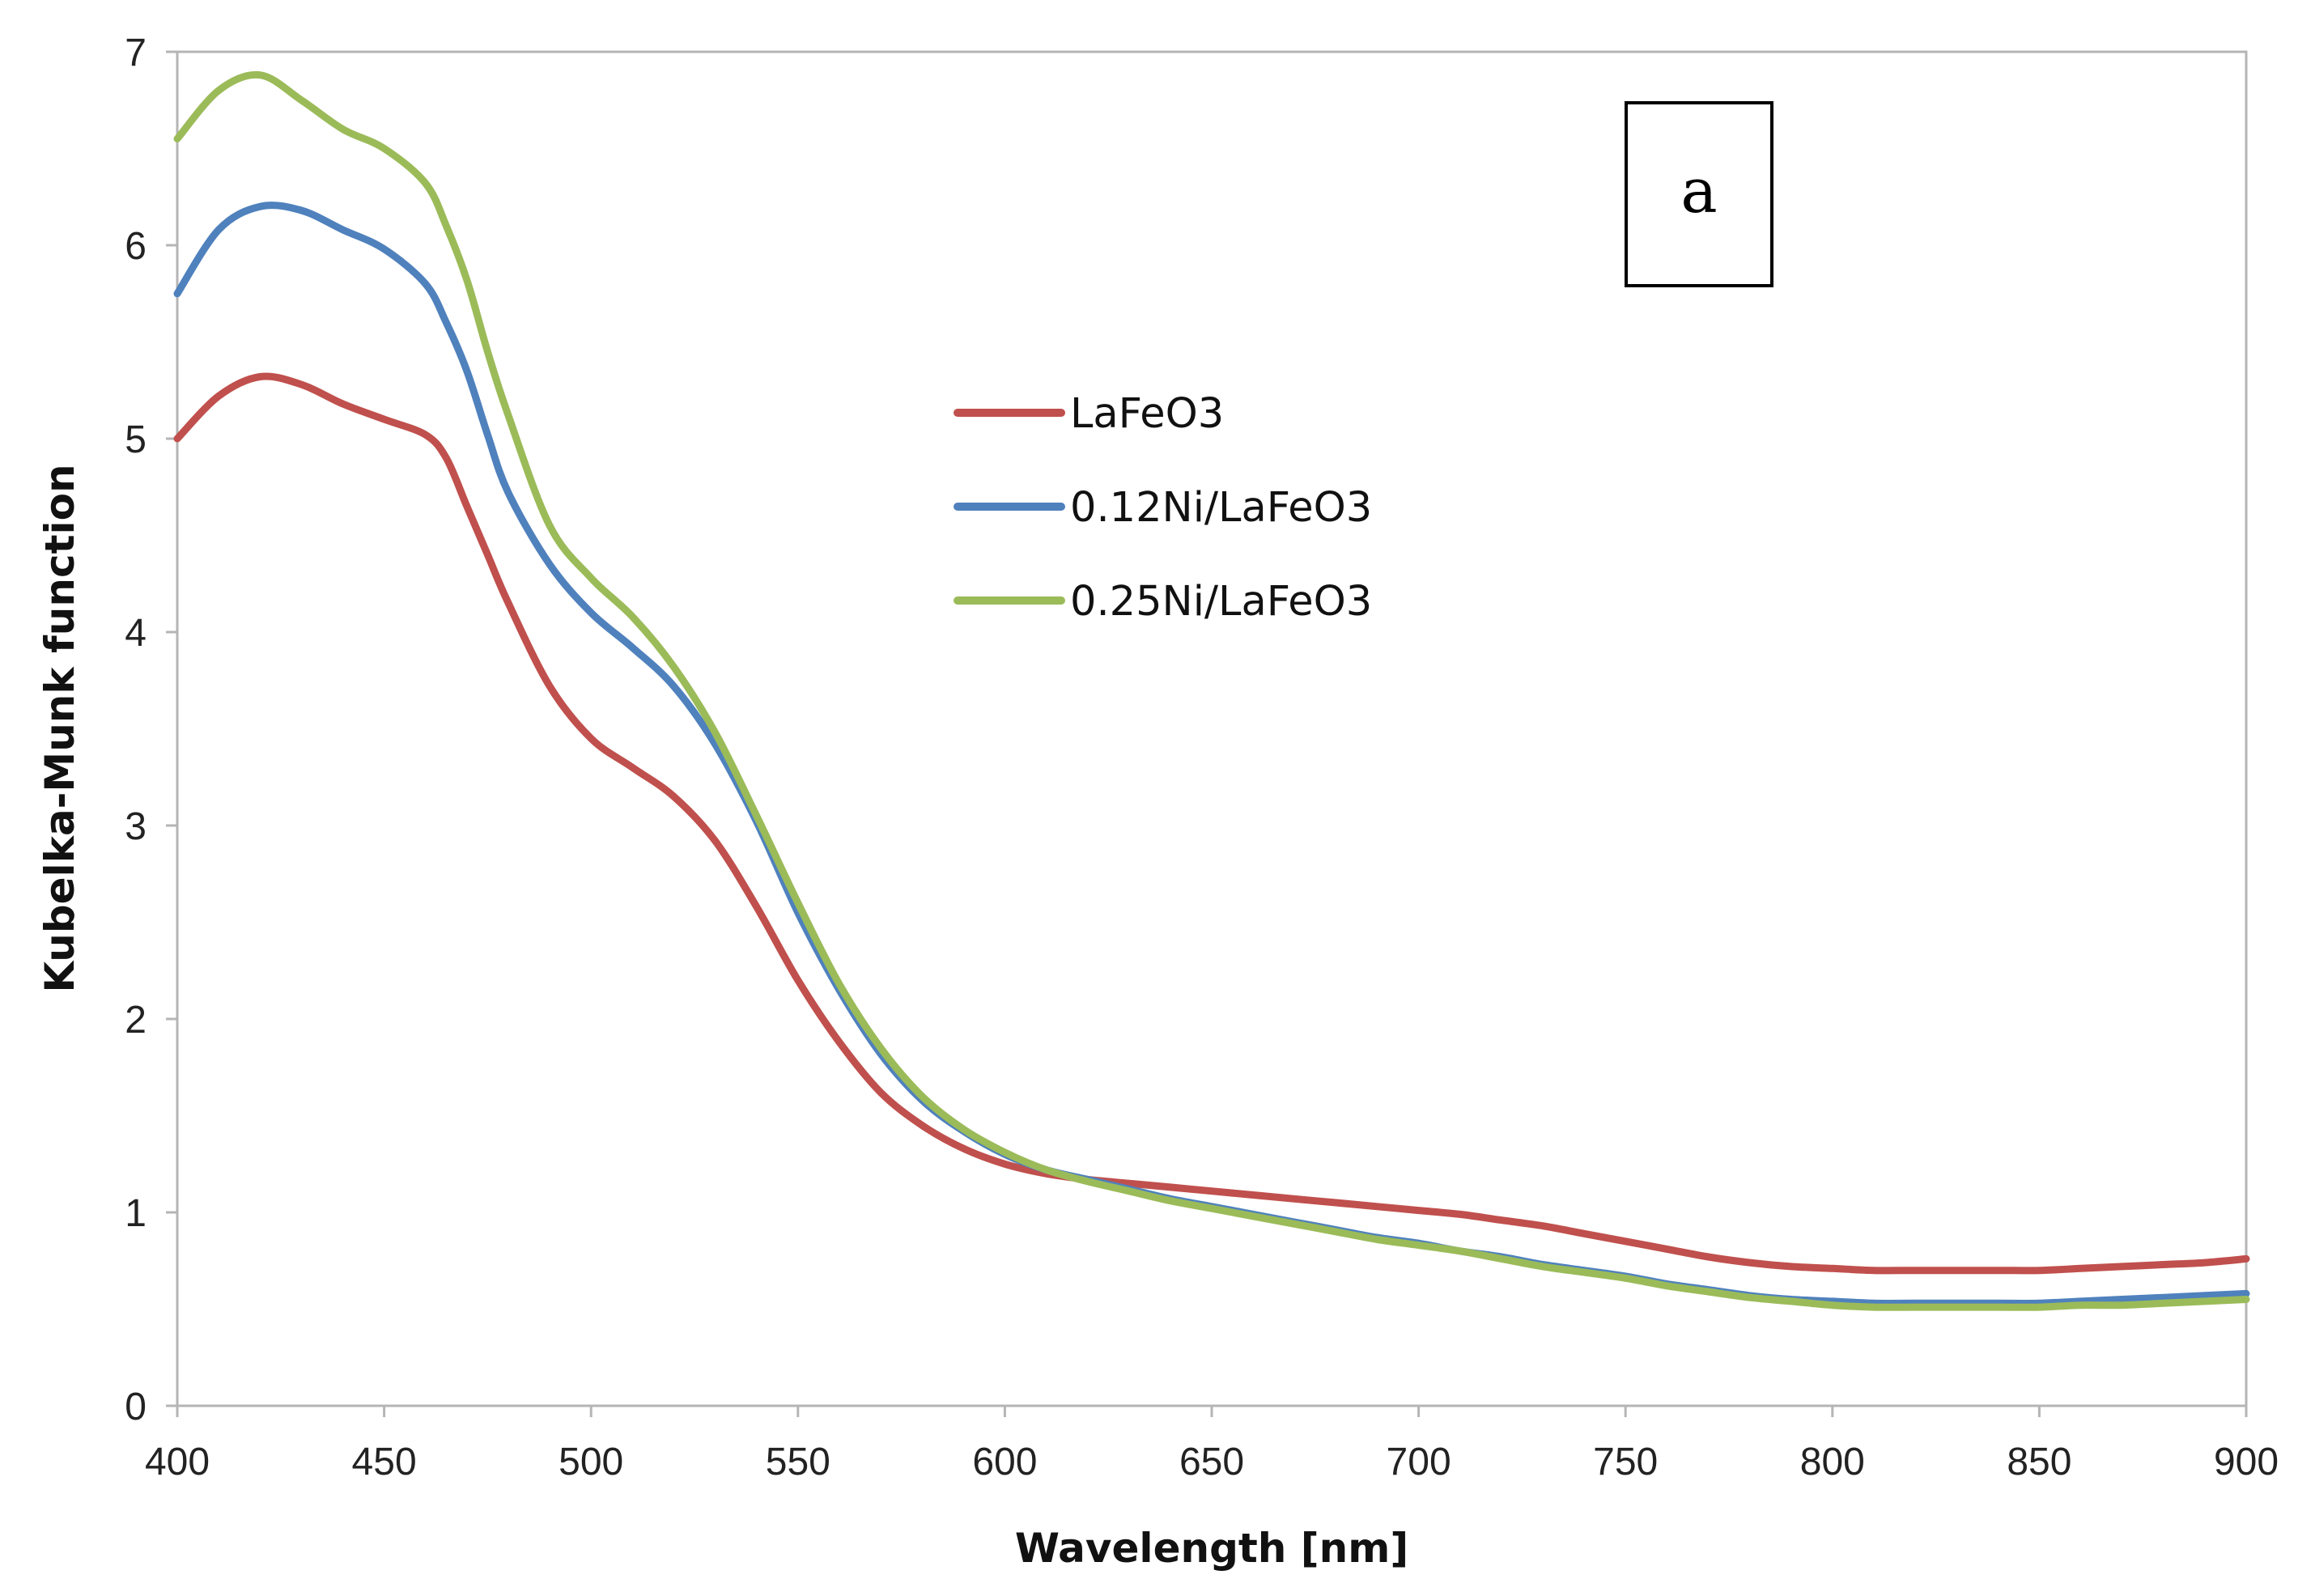 Image resolution: width=2315 pixels, height=1596 pixels. What do you see at coordinates (136, 827) in the screenshot?
I see `y-tick-label: 3` at bounding box center [136, 827].